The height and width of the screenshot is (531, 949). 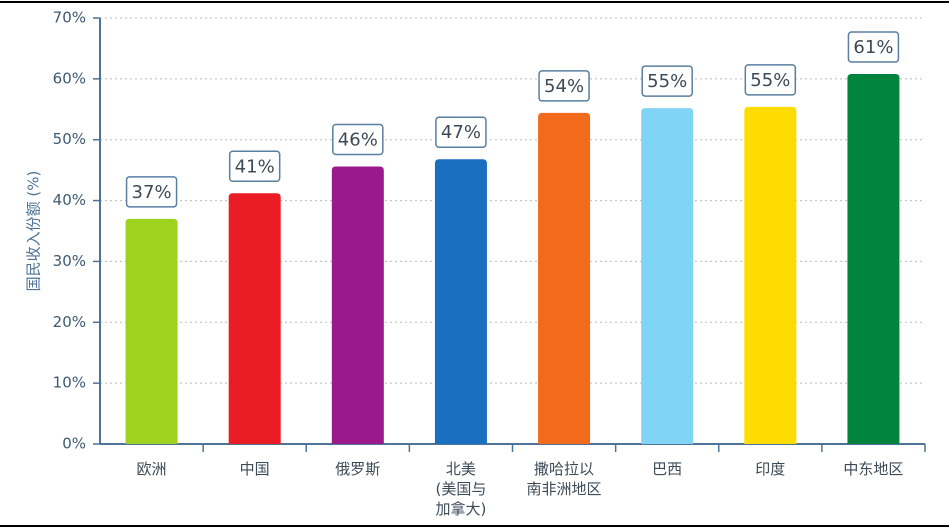 I want to click on y-tick-label: 10%, so click(x=69, y=383).